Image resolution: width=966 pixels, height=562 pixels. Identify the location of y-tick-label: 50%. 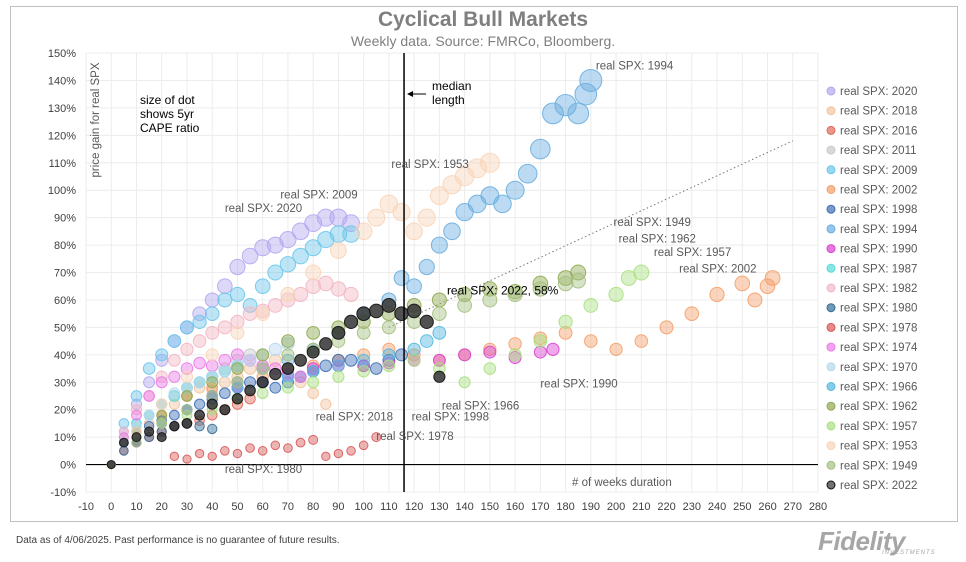
(65, 328).